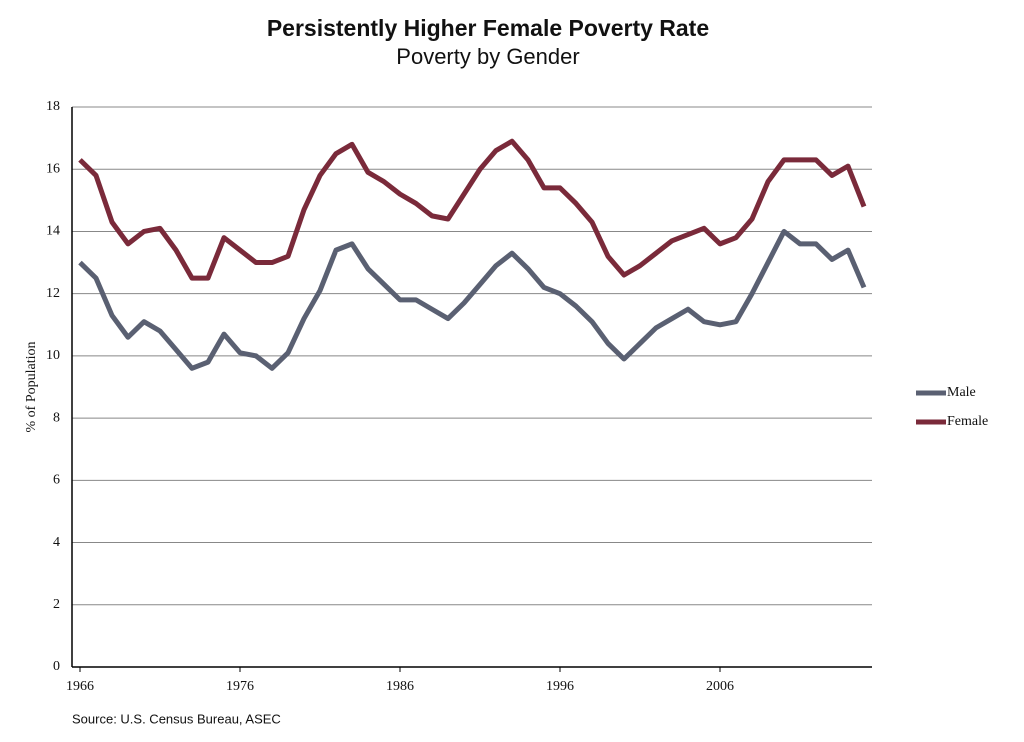 This screenshot has width=1024, height=742. What do you see at coordinates (56, 417) in the screenshot?
I see `y-tick-label: 8` at bounding box center [56, 417].